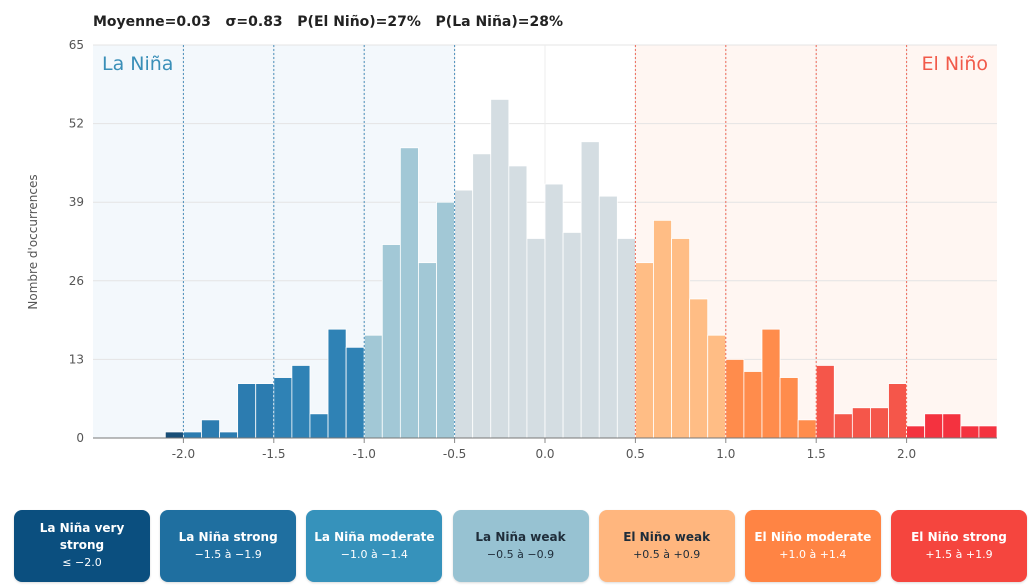 Image resolution: width=1033 pixels, height=586 pixels. What do you see at coordinates (273, 454) in the screenshot?
I see `x-tick-label: -1.5` at bounding box center [273, 454].